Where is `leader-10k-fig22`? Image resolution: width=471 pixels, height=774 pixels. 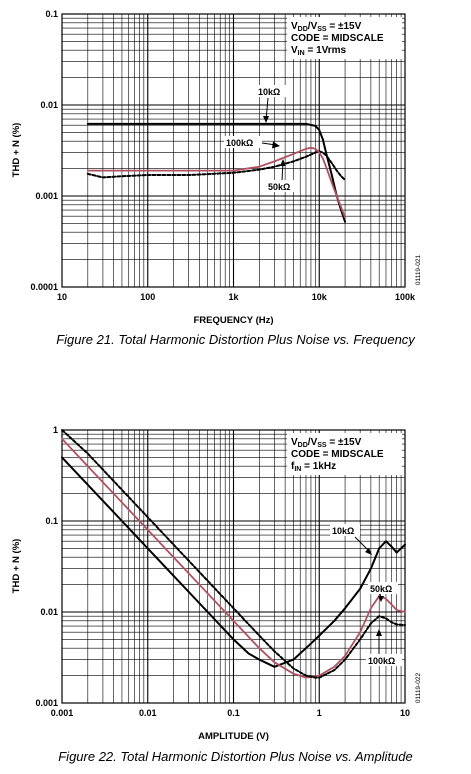
leader-10k-fig22 is located at coordinates (361, 543).